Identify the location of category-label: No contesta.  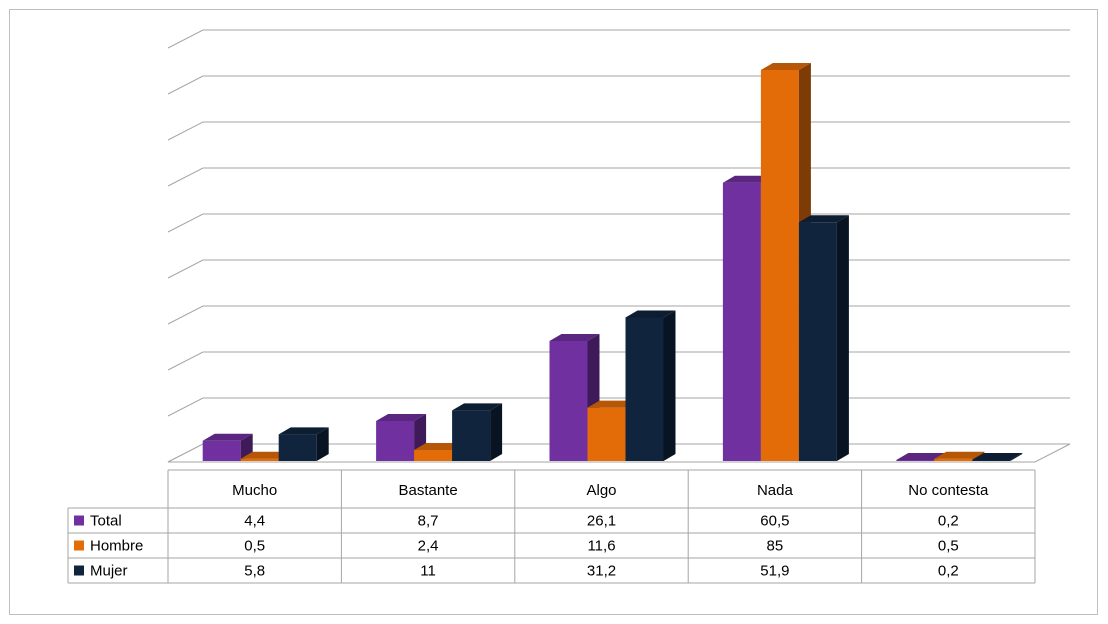
(948, 490).